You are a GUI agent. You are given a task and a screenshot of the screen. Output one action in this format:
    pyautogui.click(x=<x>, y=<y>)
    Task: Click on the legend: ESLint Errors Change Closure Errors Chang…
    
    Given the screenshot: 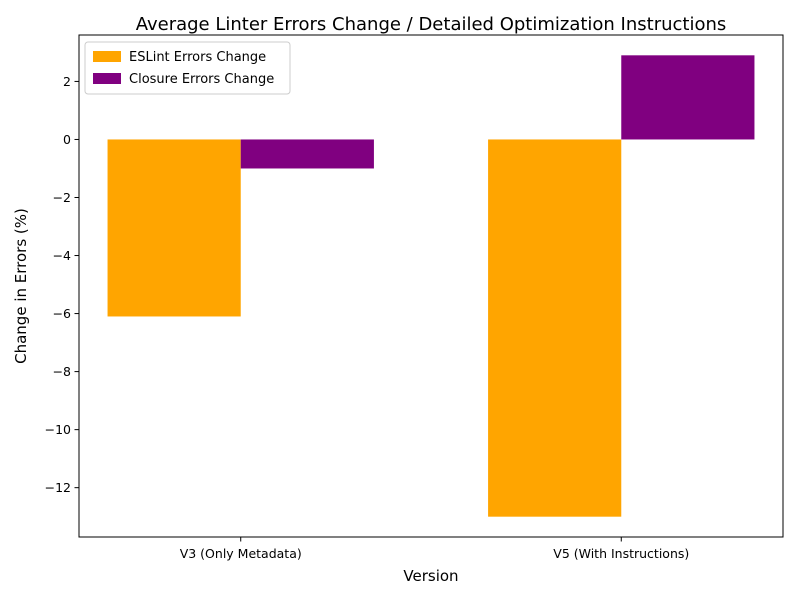 What is the action you would take?
    pyautogui.click(x=187, y=68)
    